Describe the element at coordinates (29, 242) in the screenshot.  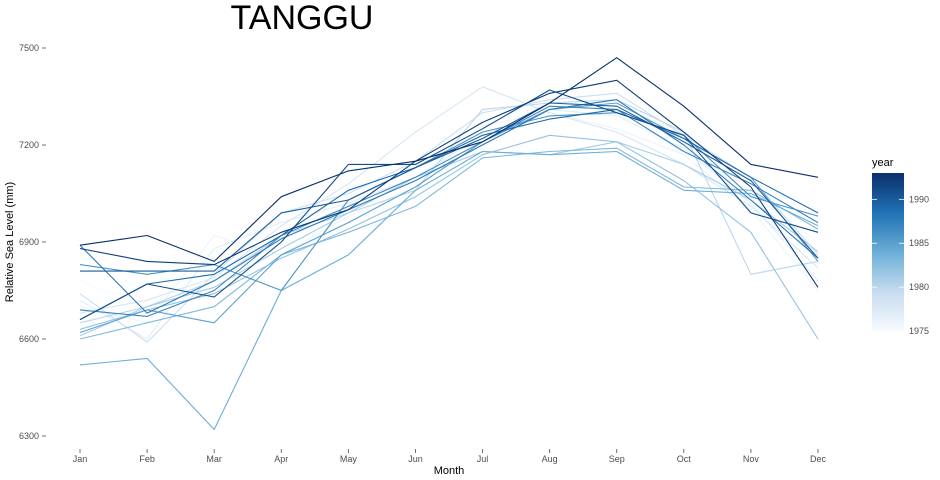
I see `y-tick-label: 6900` at that location.